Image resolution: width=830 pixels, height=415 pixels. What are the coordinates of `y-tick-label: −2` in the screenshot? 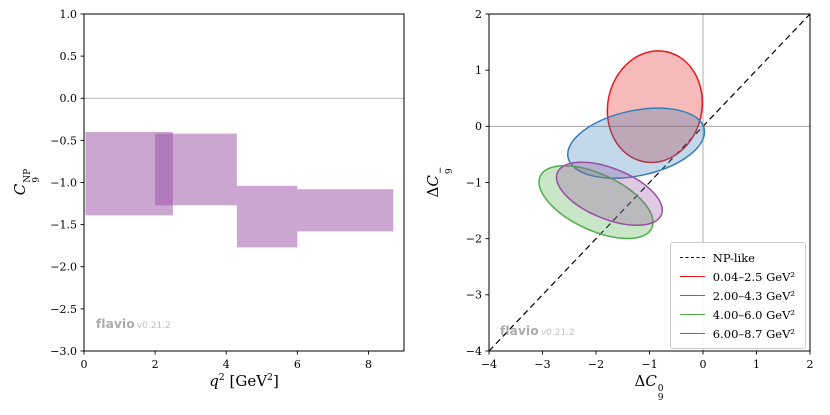 It's located at (474, 239).